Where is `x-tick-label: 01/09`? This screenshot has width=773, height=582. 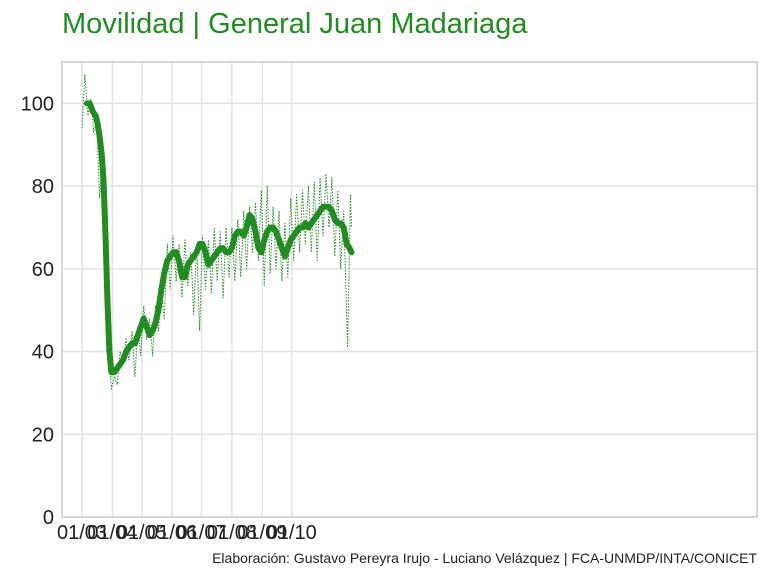
x-tick-label: 01/09 is located at coordinates (262, 533).